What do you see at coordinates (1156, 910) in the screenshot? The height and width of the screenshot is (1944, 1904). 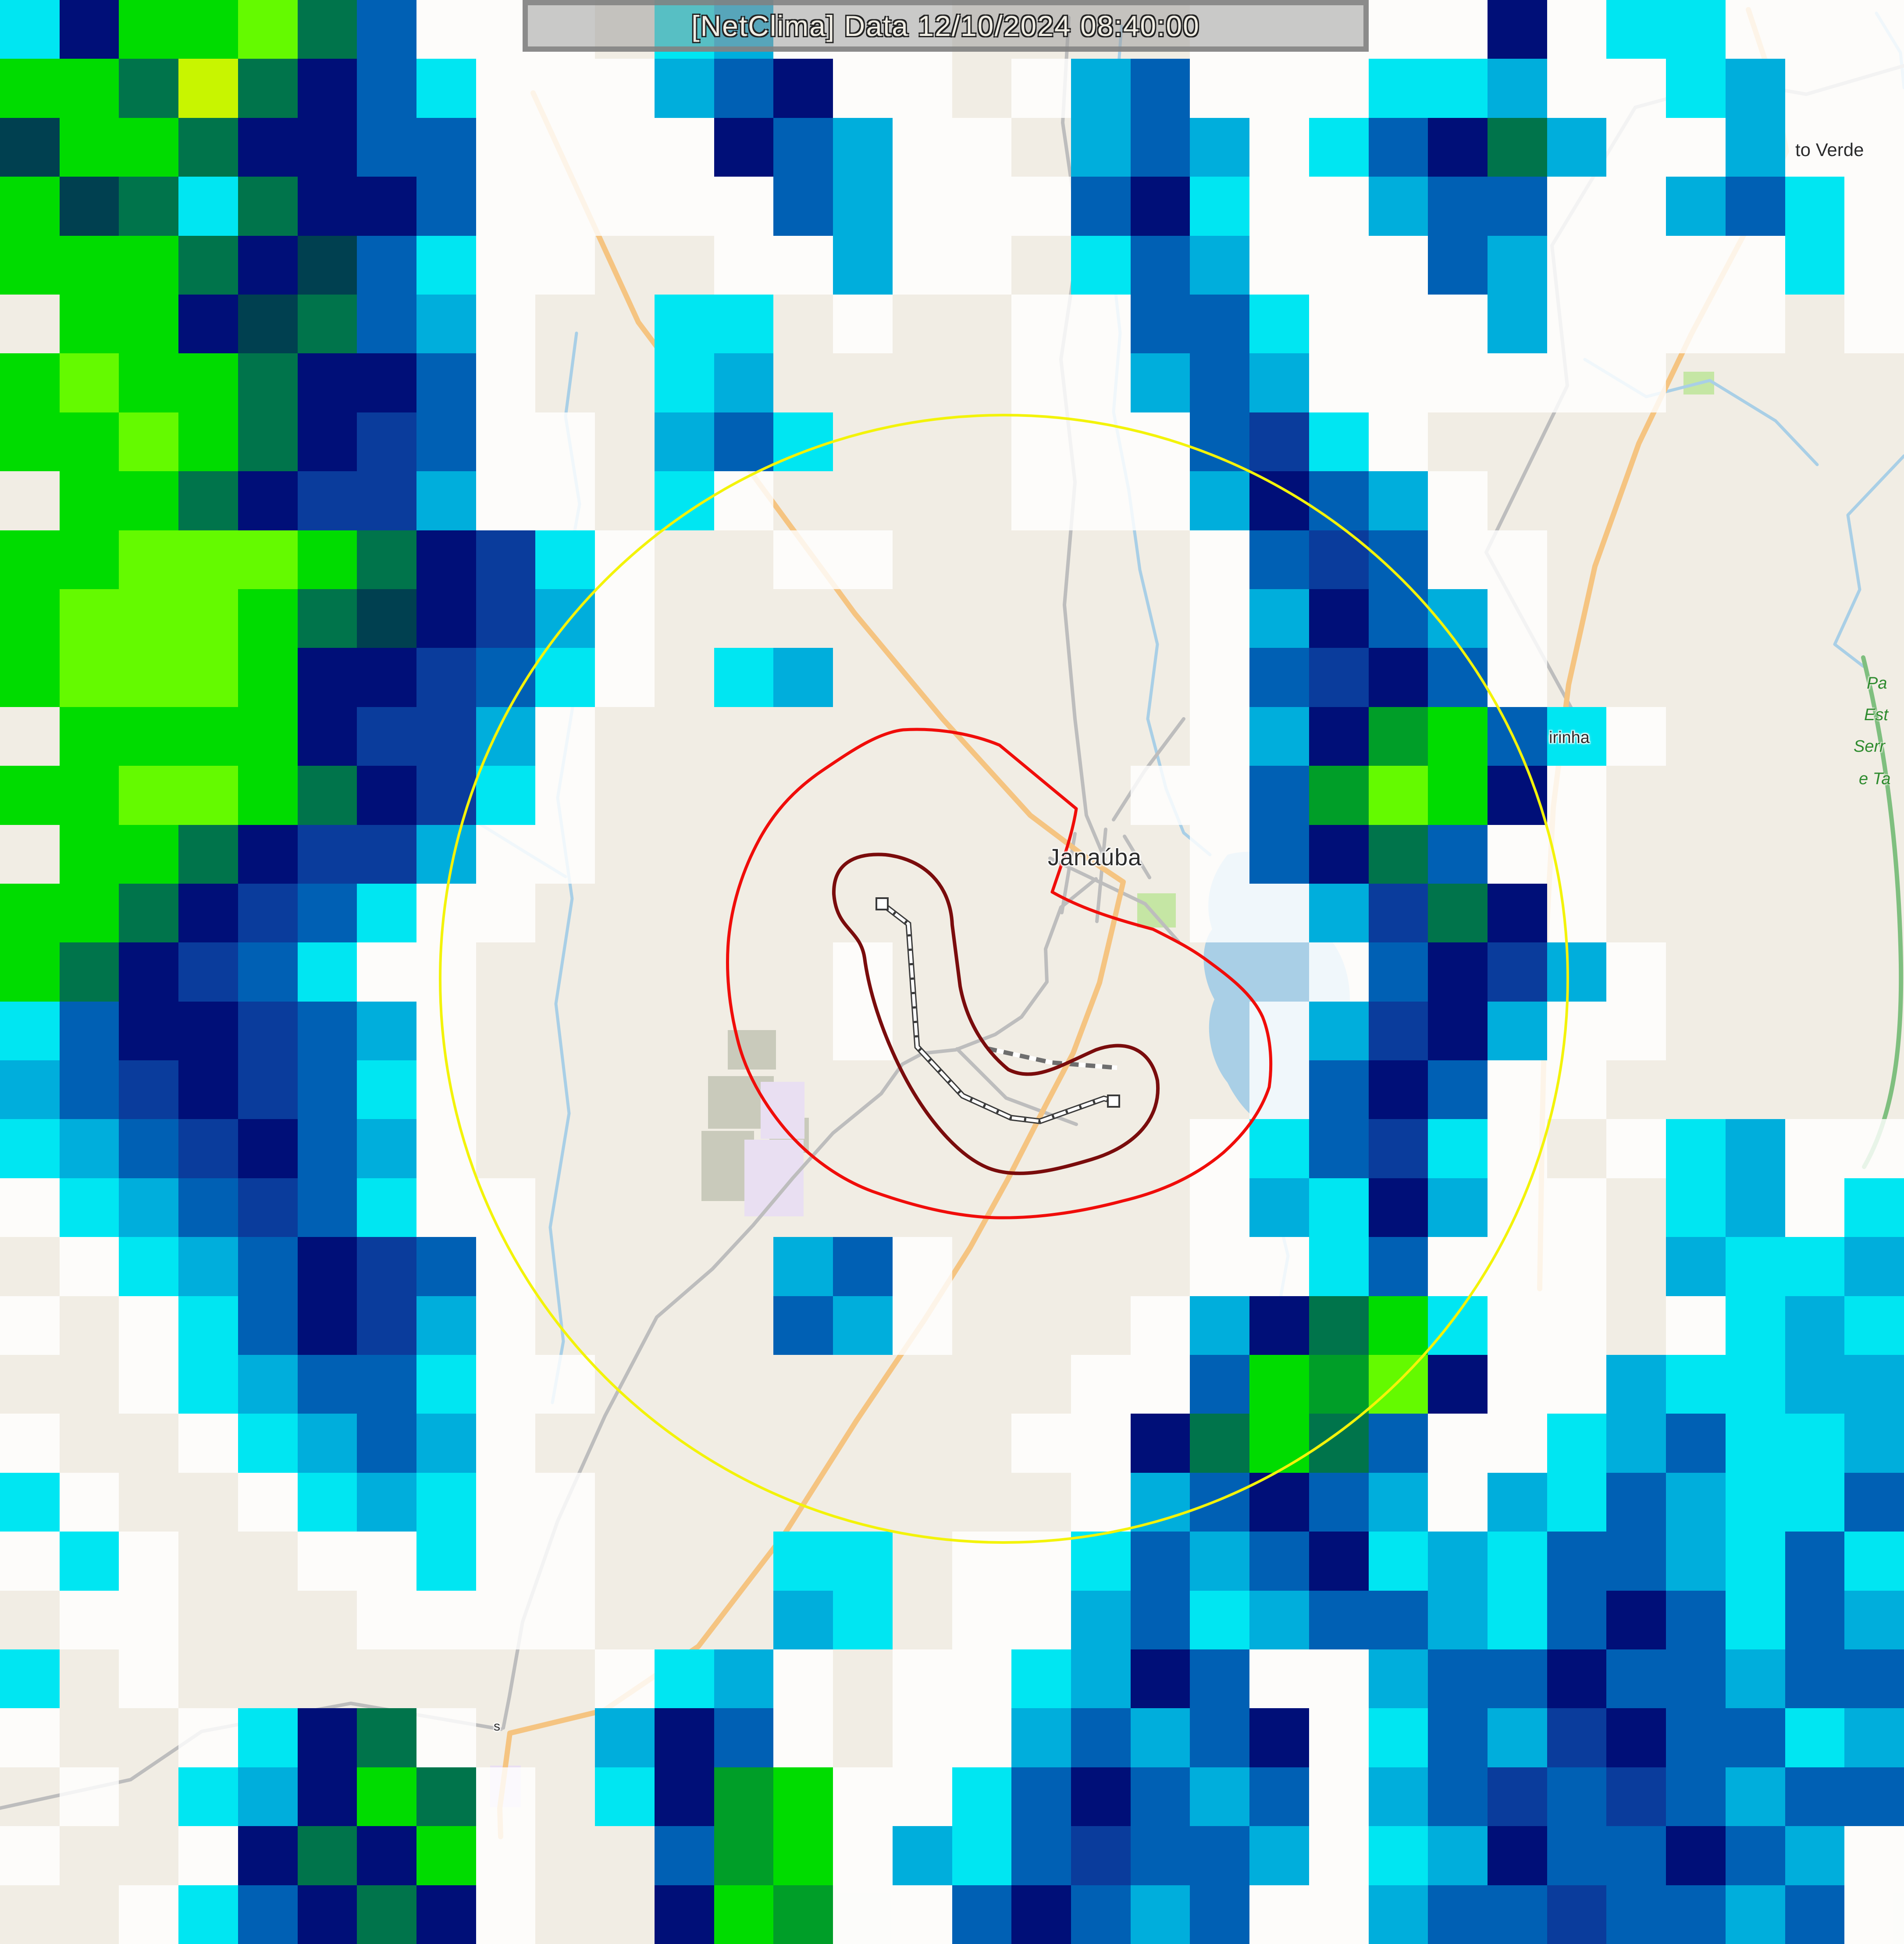 I see `city-park` at bounding box center [1156, 910].